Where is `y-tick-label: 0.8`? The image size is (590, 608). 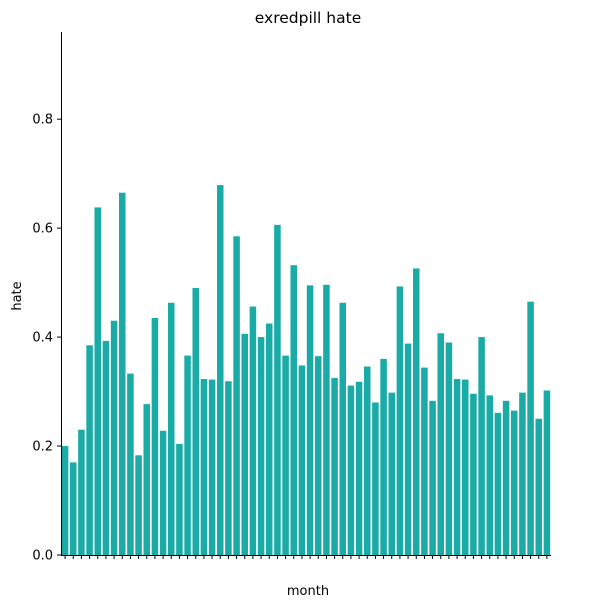 y-tick-label: 0.8 is located at coordinates (42, 120).